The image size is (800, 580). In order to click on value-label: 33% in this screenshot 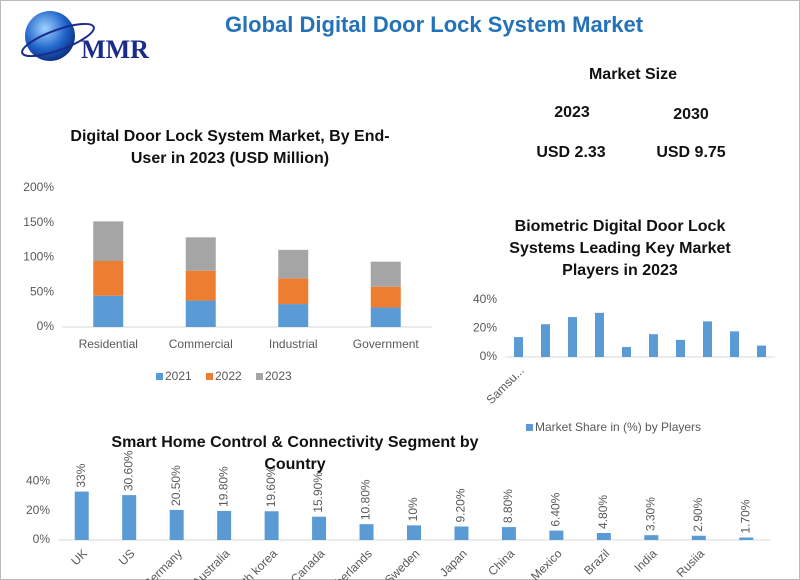, I will do `click(81, 475)`.